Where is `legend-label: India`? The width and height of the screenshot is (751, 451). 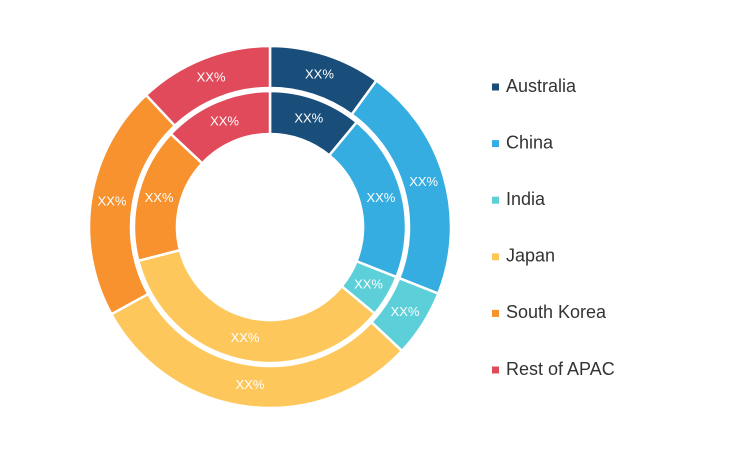 legend-label: India is located at coordinates (526, 199).